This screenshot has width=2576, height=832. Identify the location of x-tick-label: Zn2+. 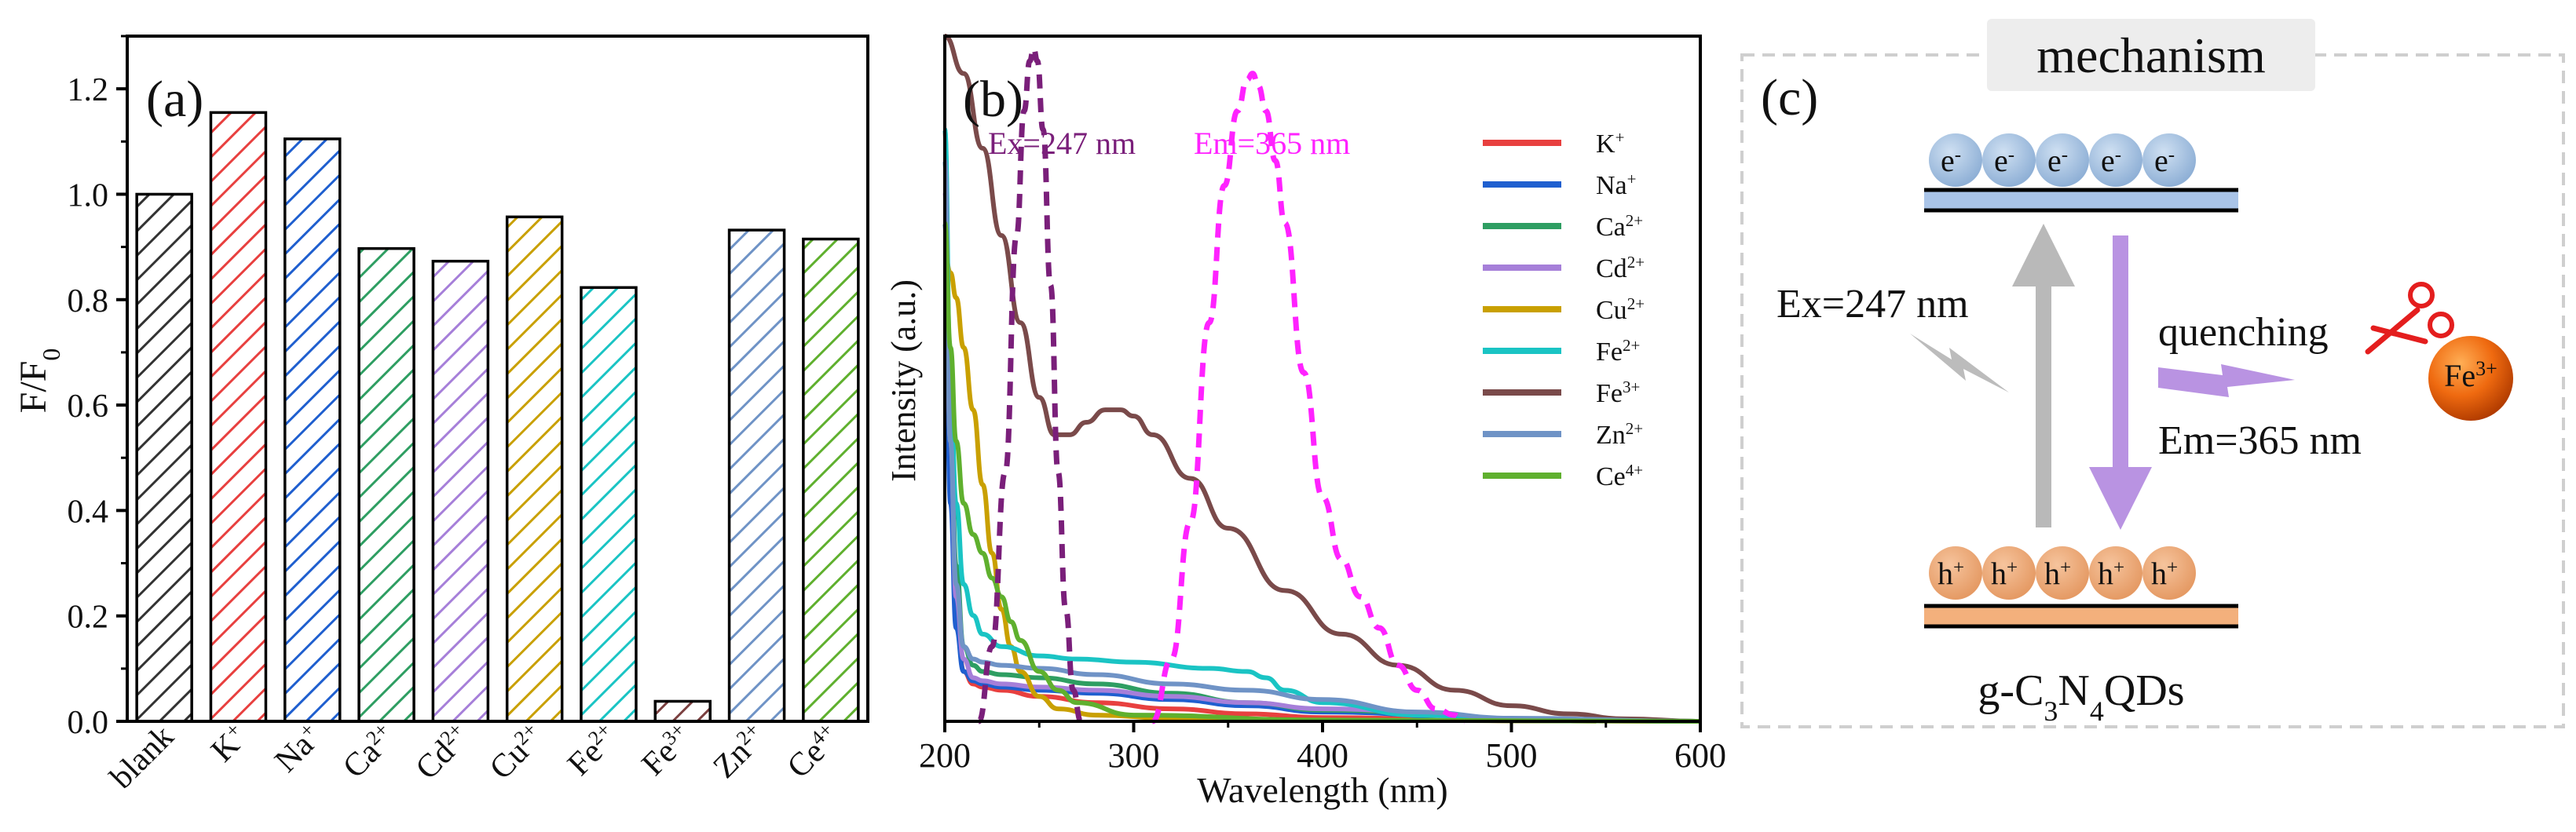
(739, 751).